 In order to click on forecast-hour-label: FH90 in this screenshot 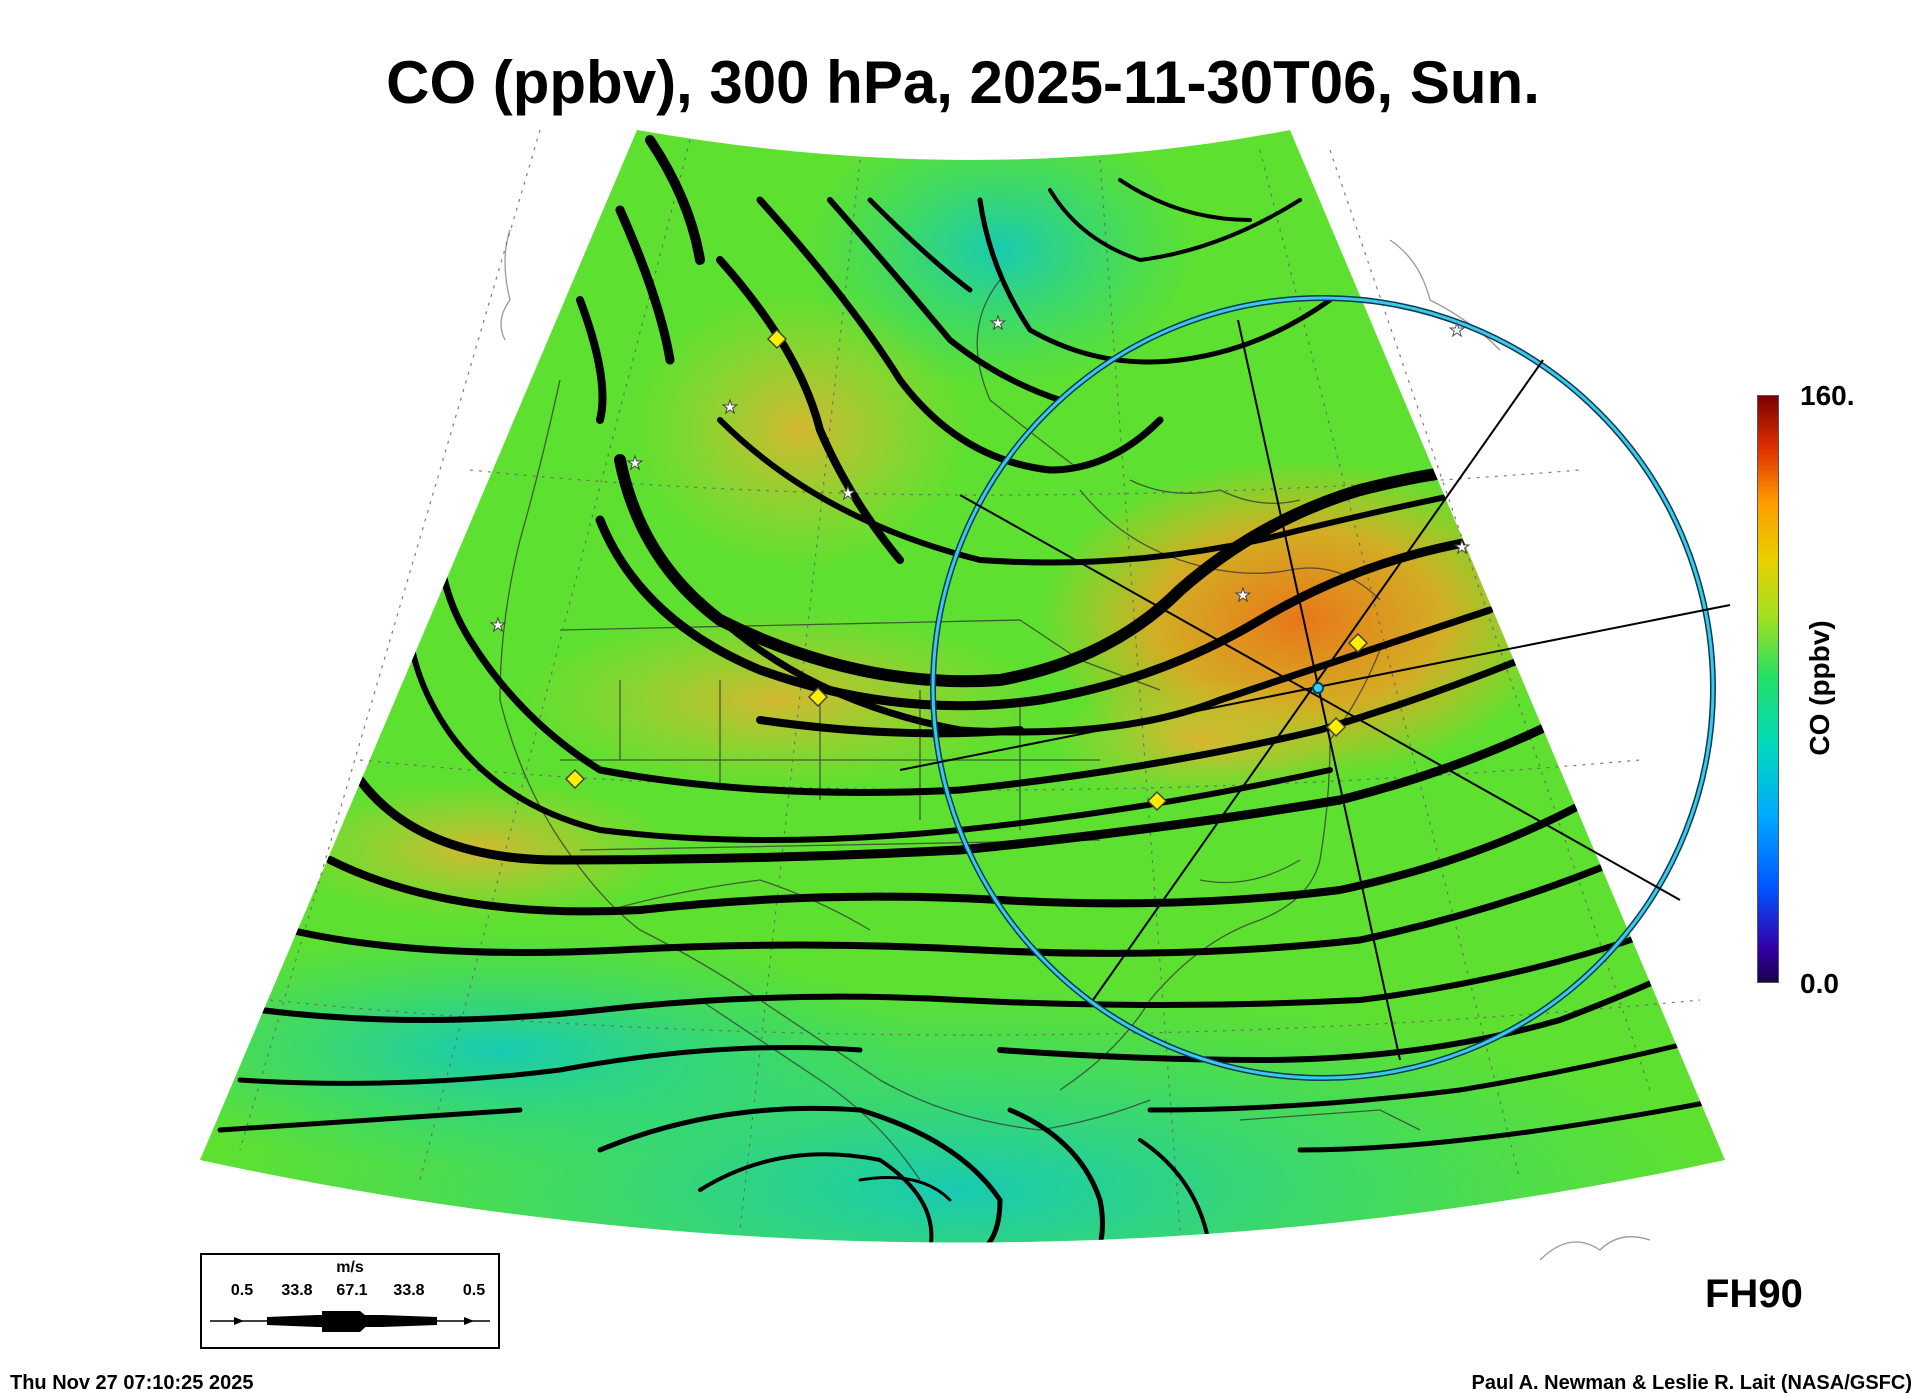, I will do `click(1754, 1294)`.